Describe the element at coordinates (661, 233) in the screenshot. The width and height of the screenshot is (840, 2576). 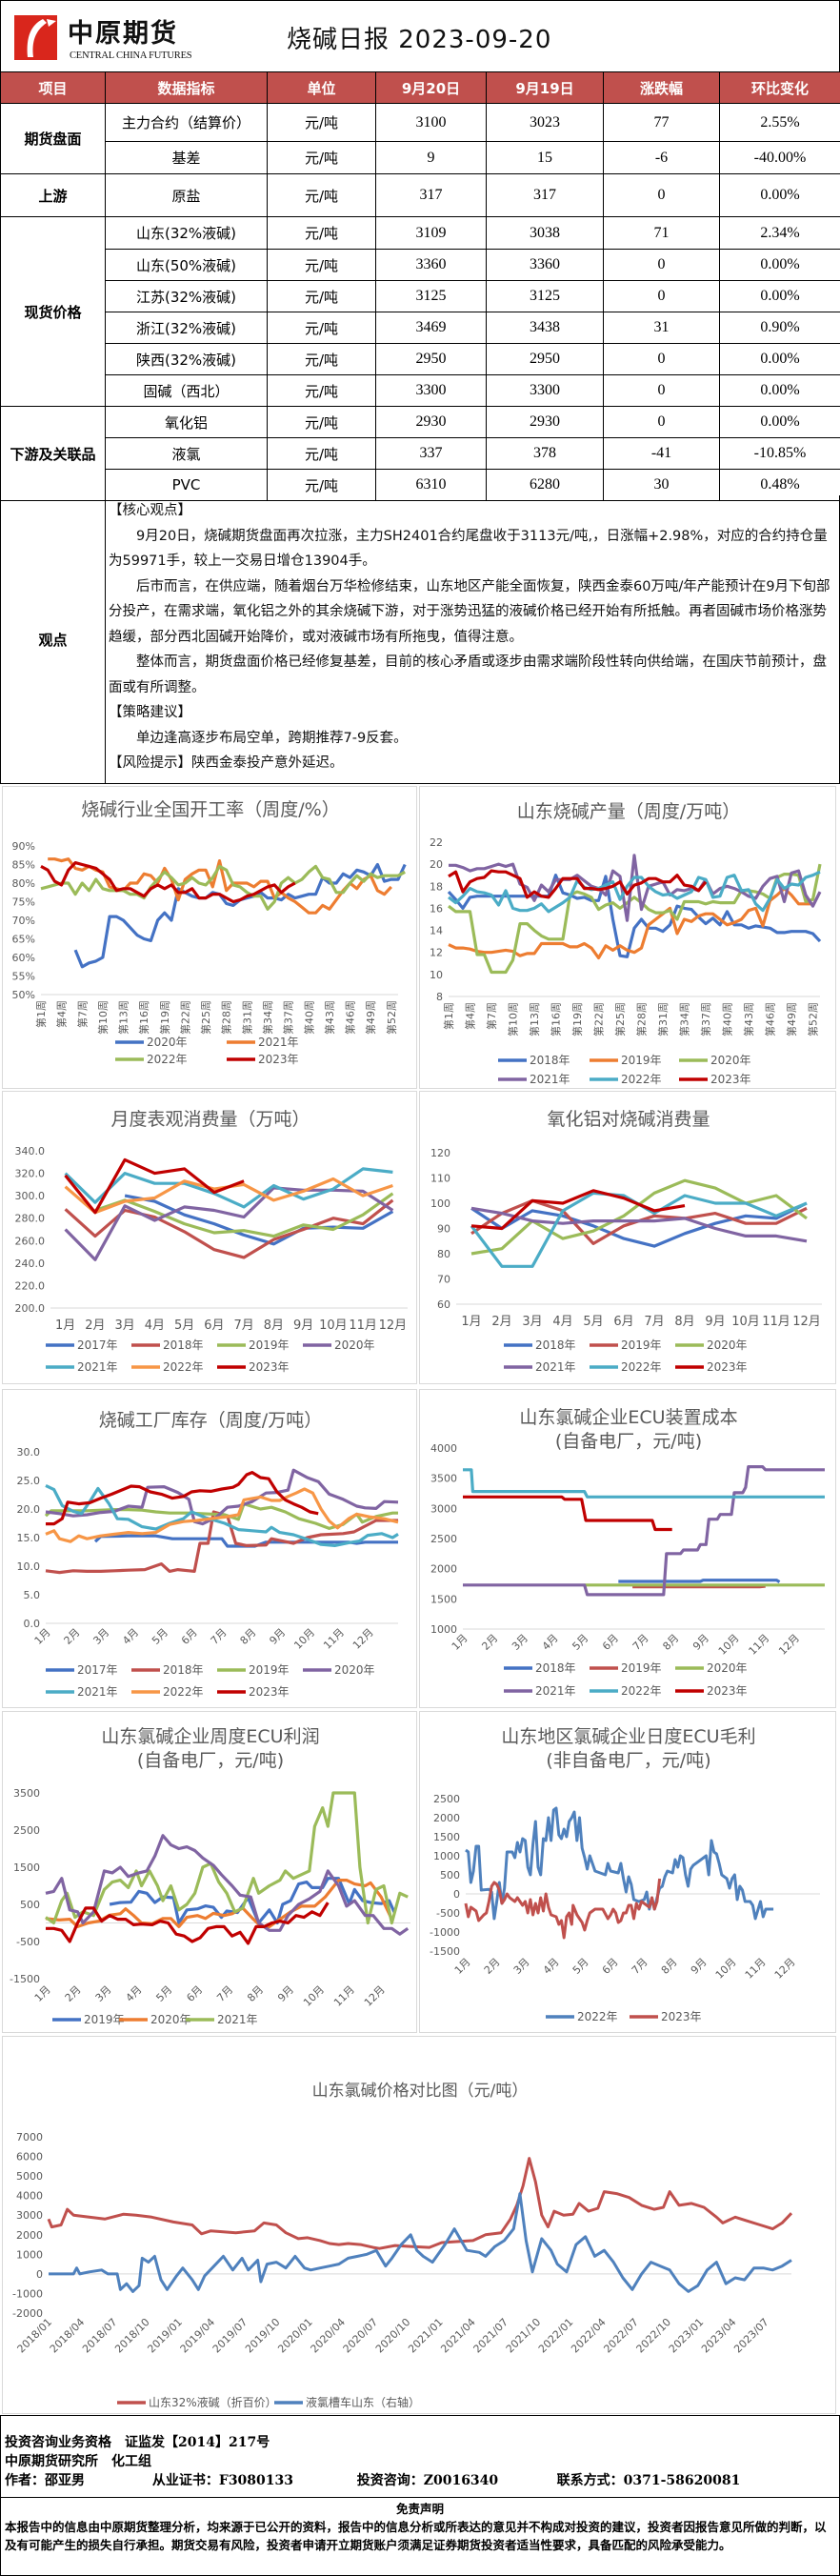
I see `change-cell: 71` at that location.